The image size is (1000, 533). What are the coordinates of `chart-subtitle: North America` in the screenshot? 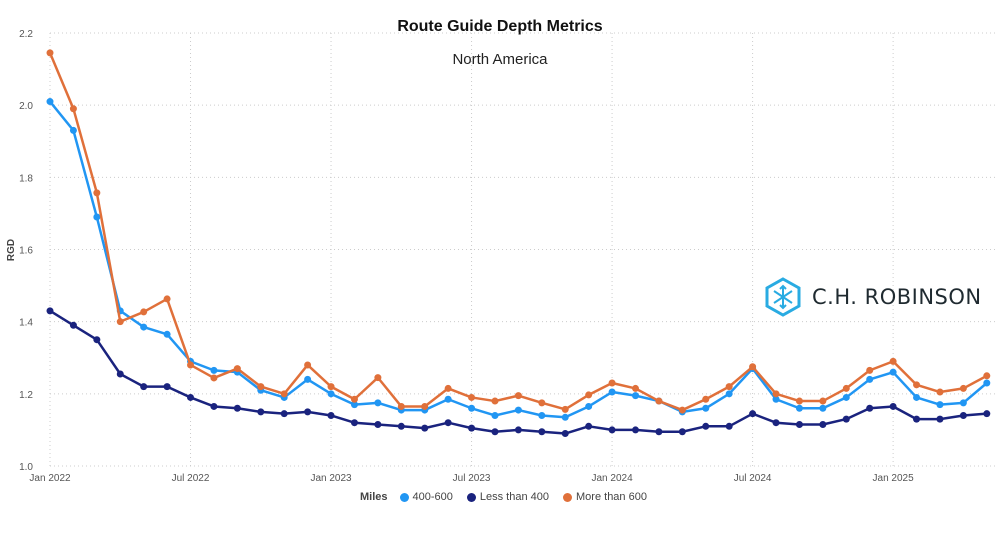 It's located at (500, 59).